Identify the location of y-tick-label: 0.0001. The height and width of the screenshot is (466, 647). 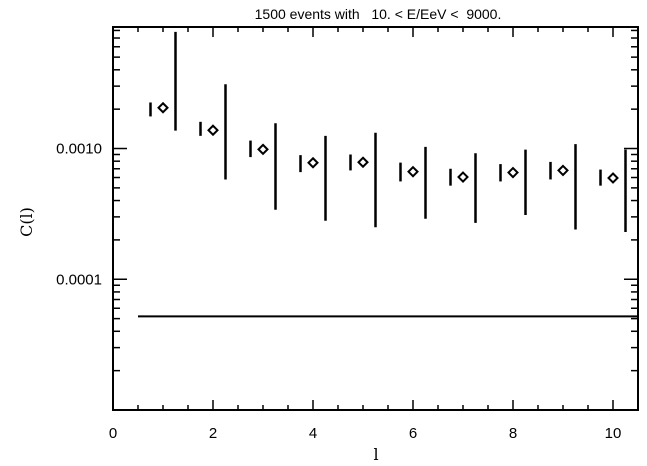
(79, 279).